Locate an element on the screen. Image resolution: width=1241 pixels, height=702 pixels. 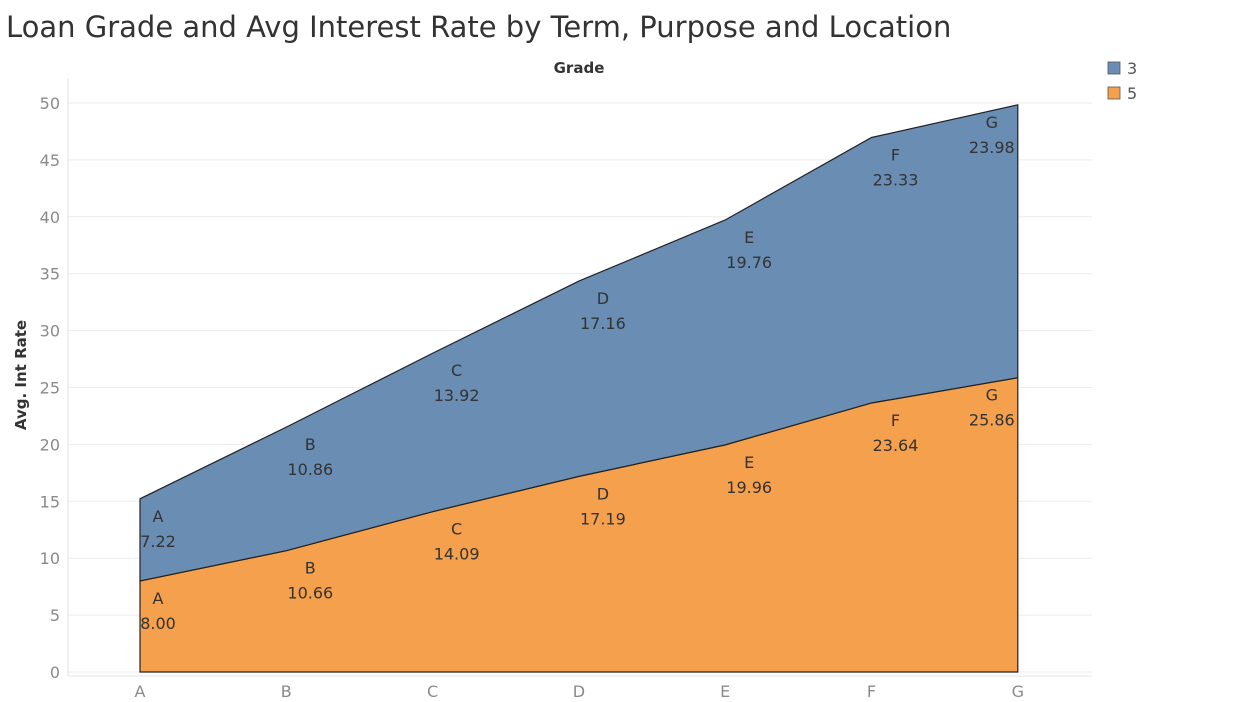
y-tick-label: 20 is located at coordinates (50, 444).